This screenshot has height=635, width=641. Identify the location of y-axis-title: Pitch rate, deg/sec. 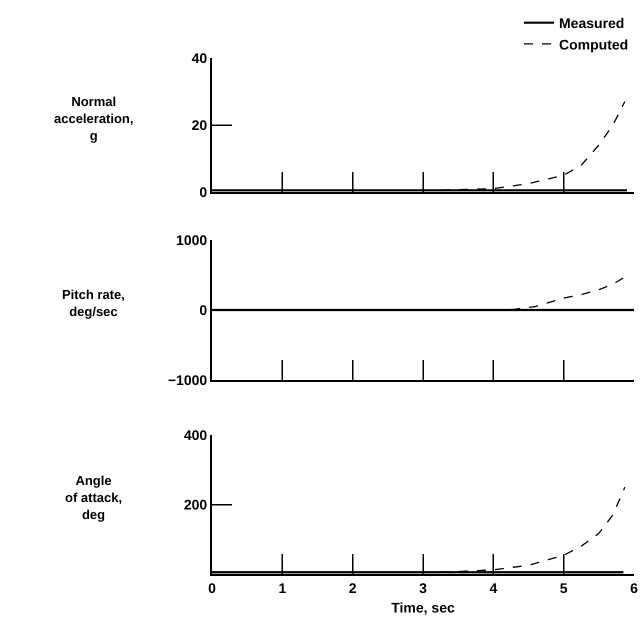
(93, 303).